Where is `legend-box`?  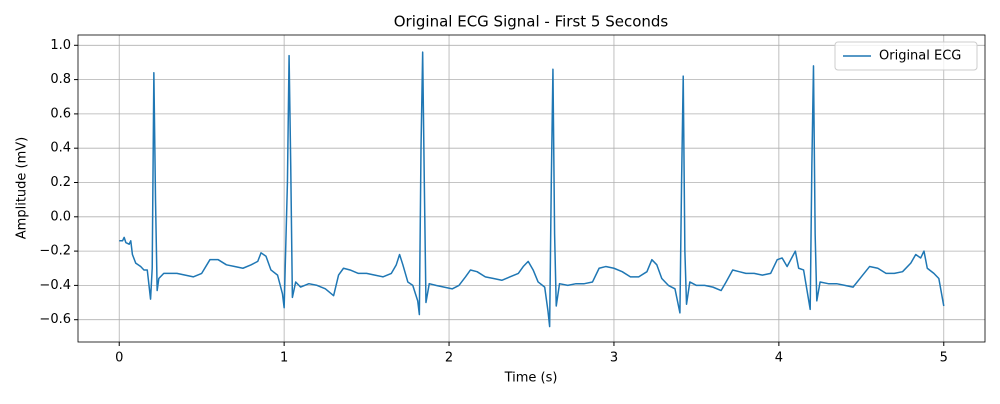 legend-box is located at coordinates (906, 56).